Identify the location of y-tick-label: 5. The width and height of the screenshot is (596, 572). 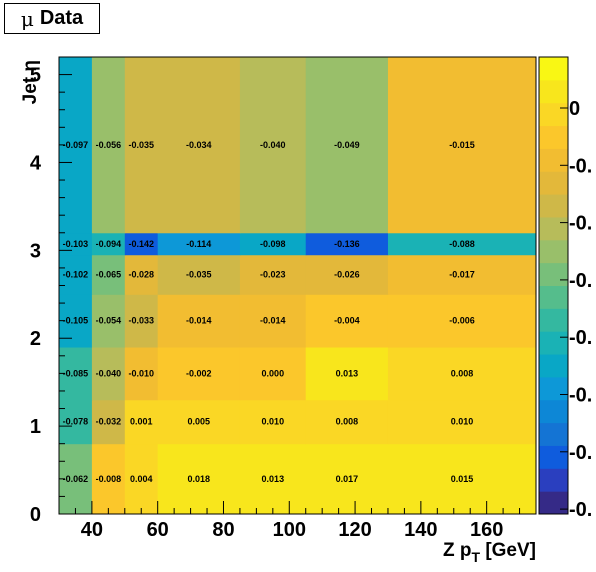
(35, 76).